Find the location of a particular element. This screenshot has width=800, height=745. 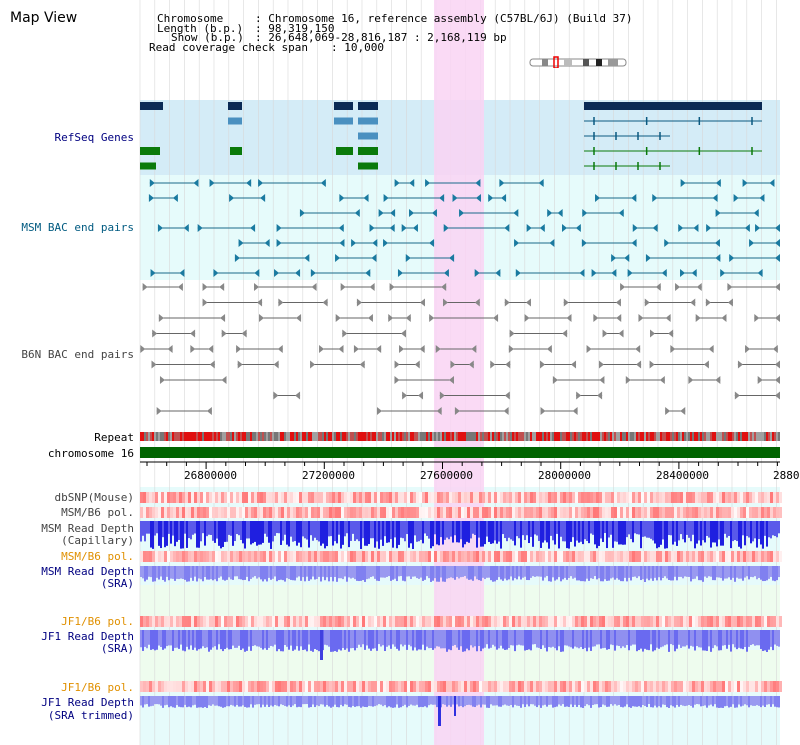

read-depth-spike is located at coordinates (439, 711).